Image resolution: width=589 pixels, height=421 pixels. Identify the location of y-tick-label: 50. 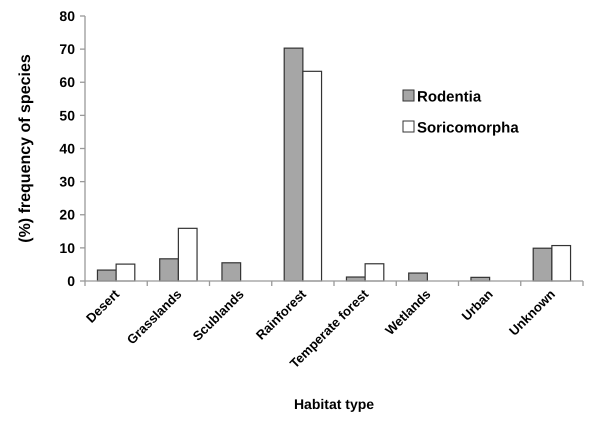
(67, 115).